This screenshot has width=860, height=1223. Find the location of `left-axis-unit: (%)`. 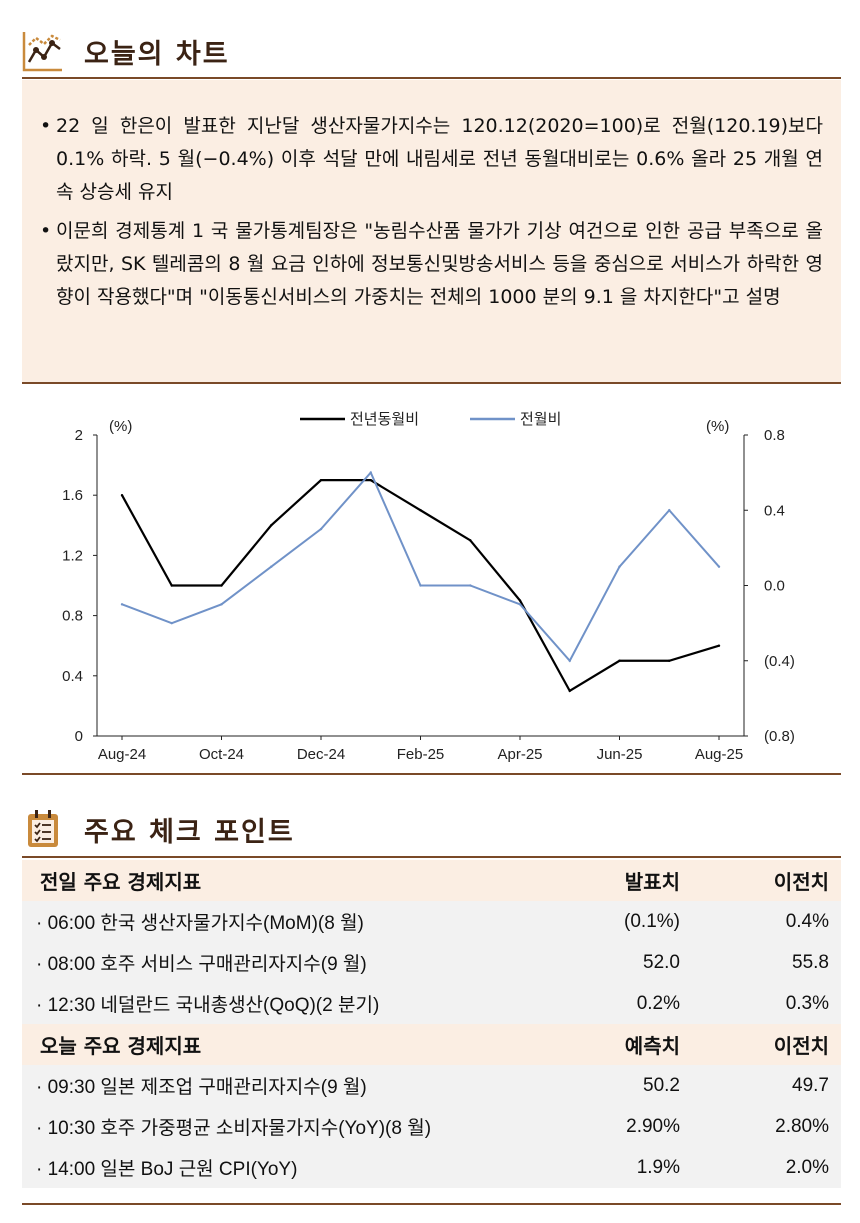

left-axis-unit: (%) is located at coordinates (120, 426).